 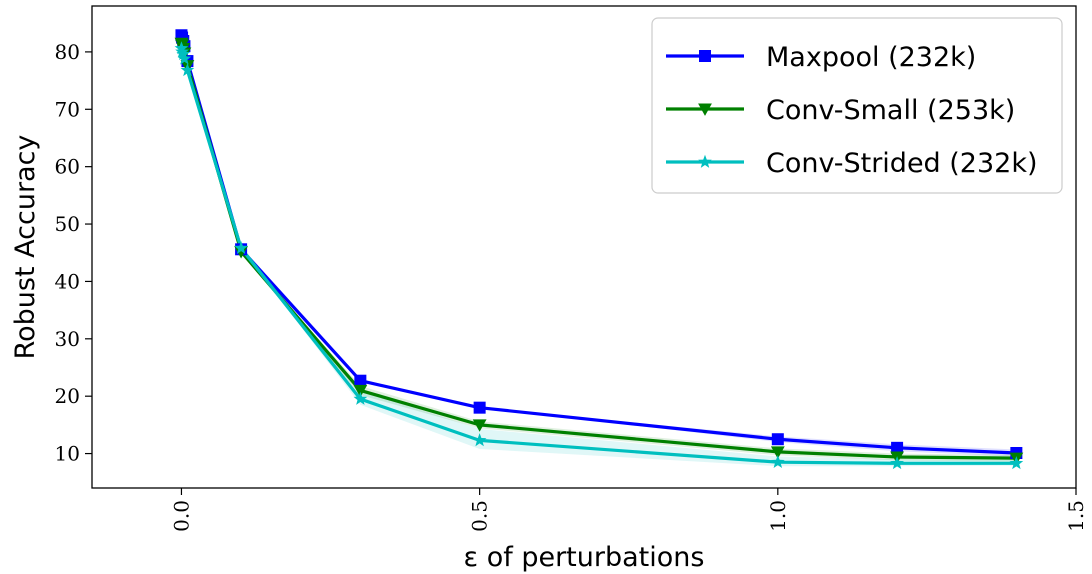 I want to click on y-tick-label: 10, so click(x=67, y=454).